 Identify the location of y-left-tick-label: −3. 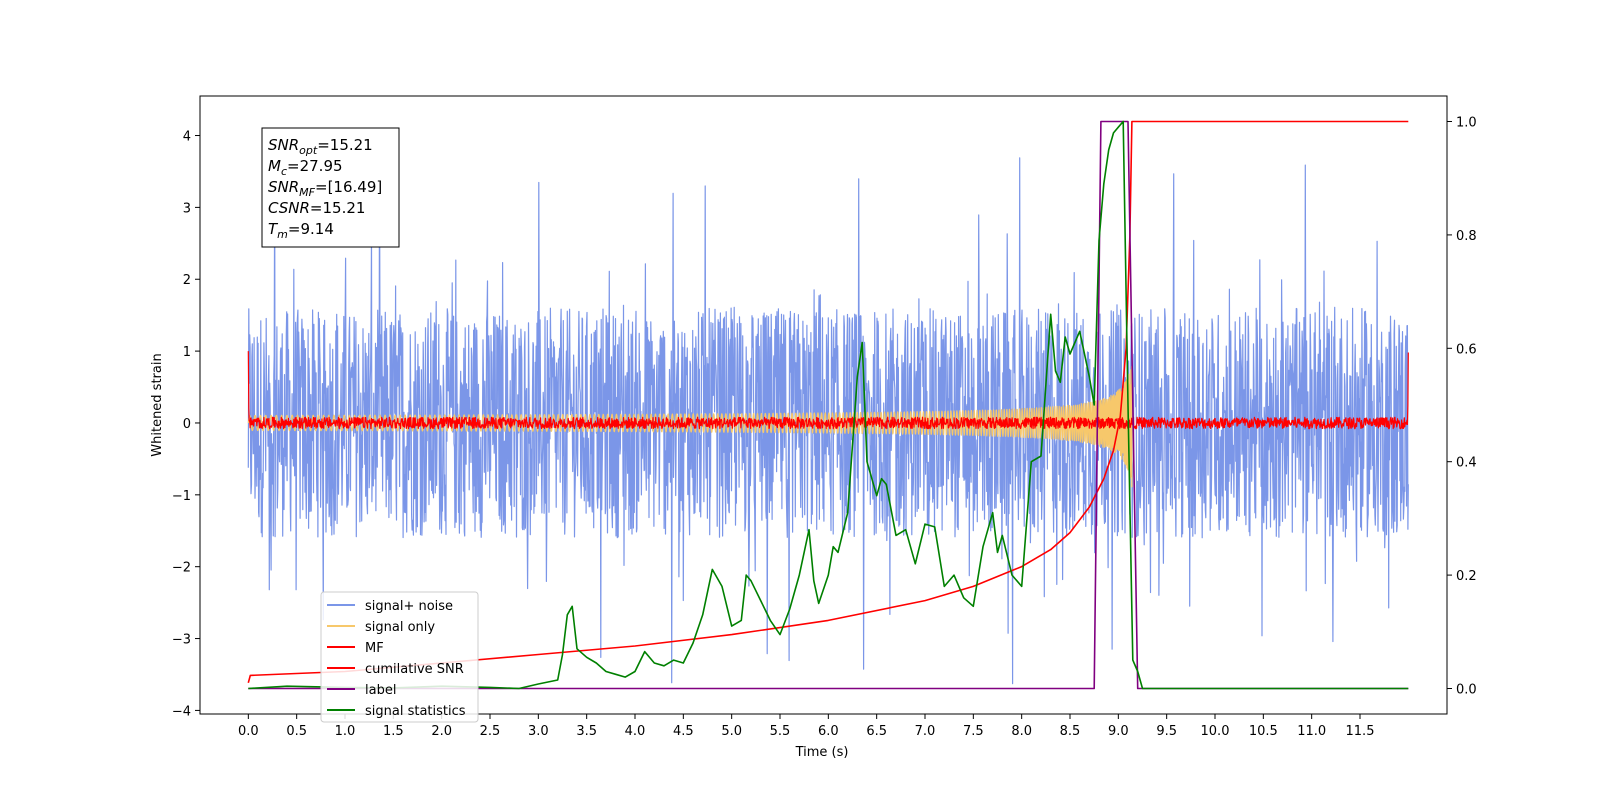
(181, 640).